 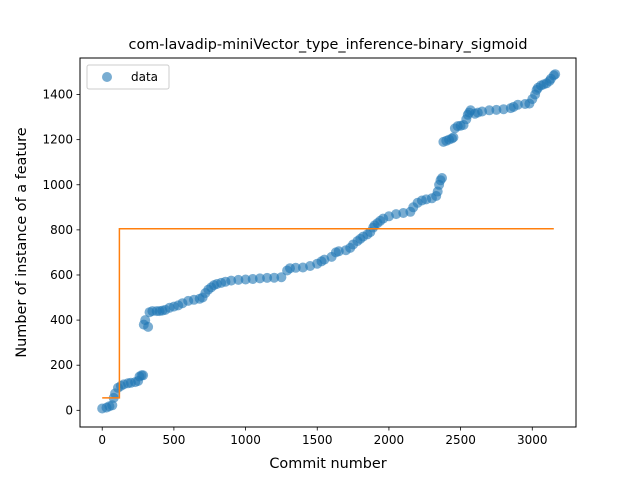 What do you see at coordinates (57, 140) in the screenshot?
I see `y-tick-label: 1200` at bounding box center [57, 140].